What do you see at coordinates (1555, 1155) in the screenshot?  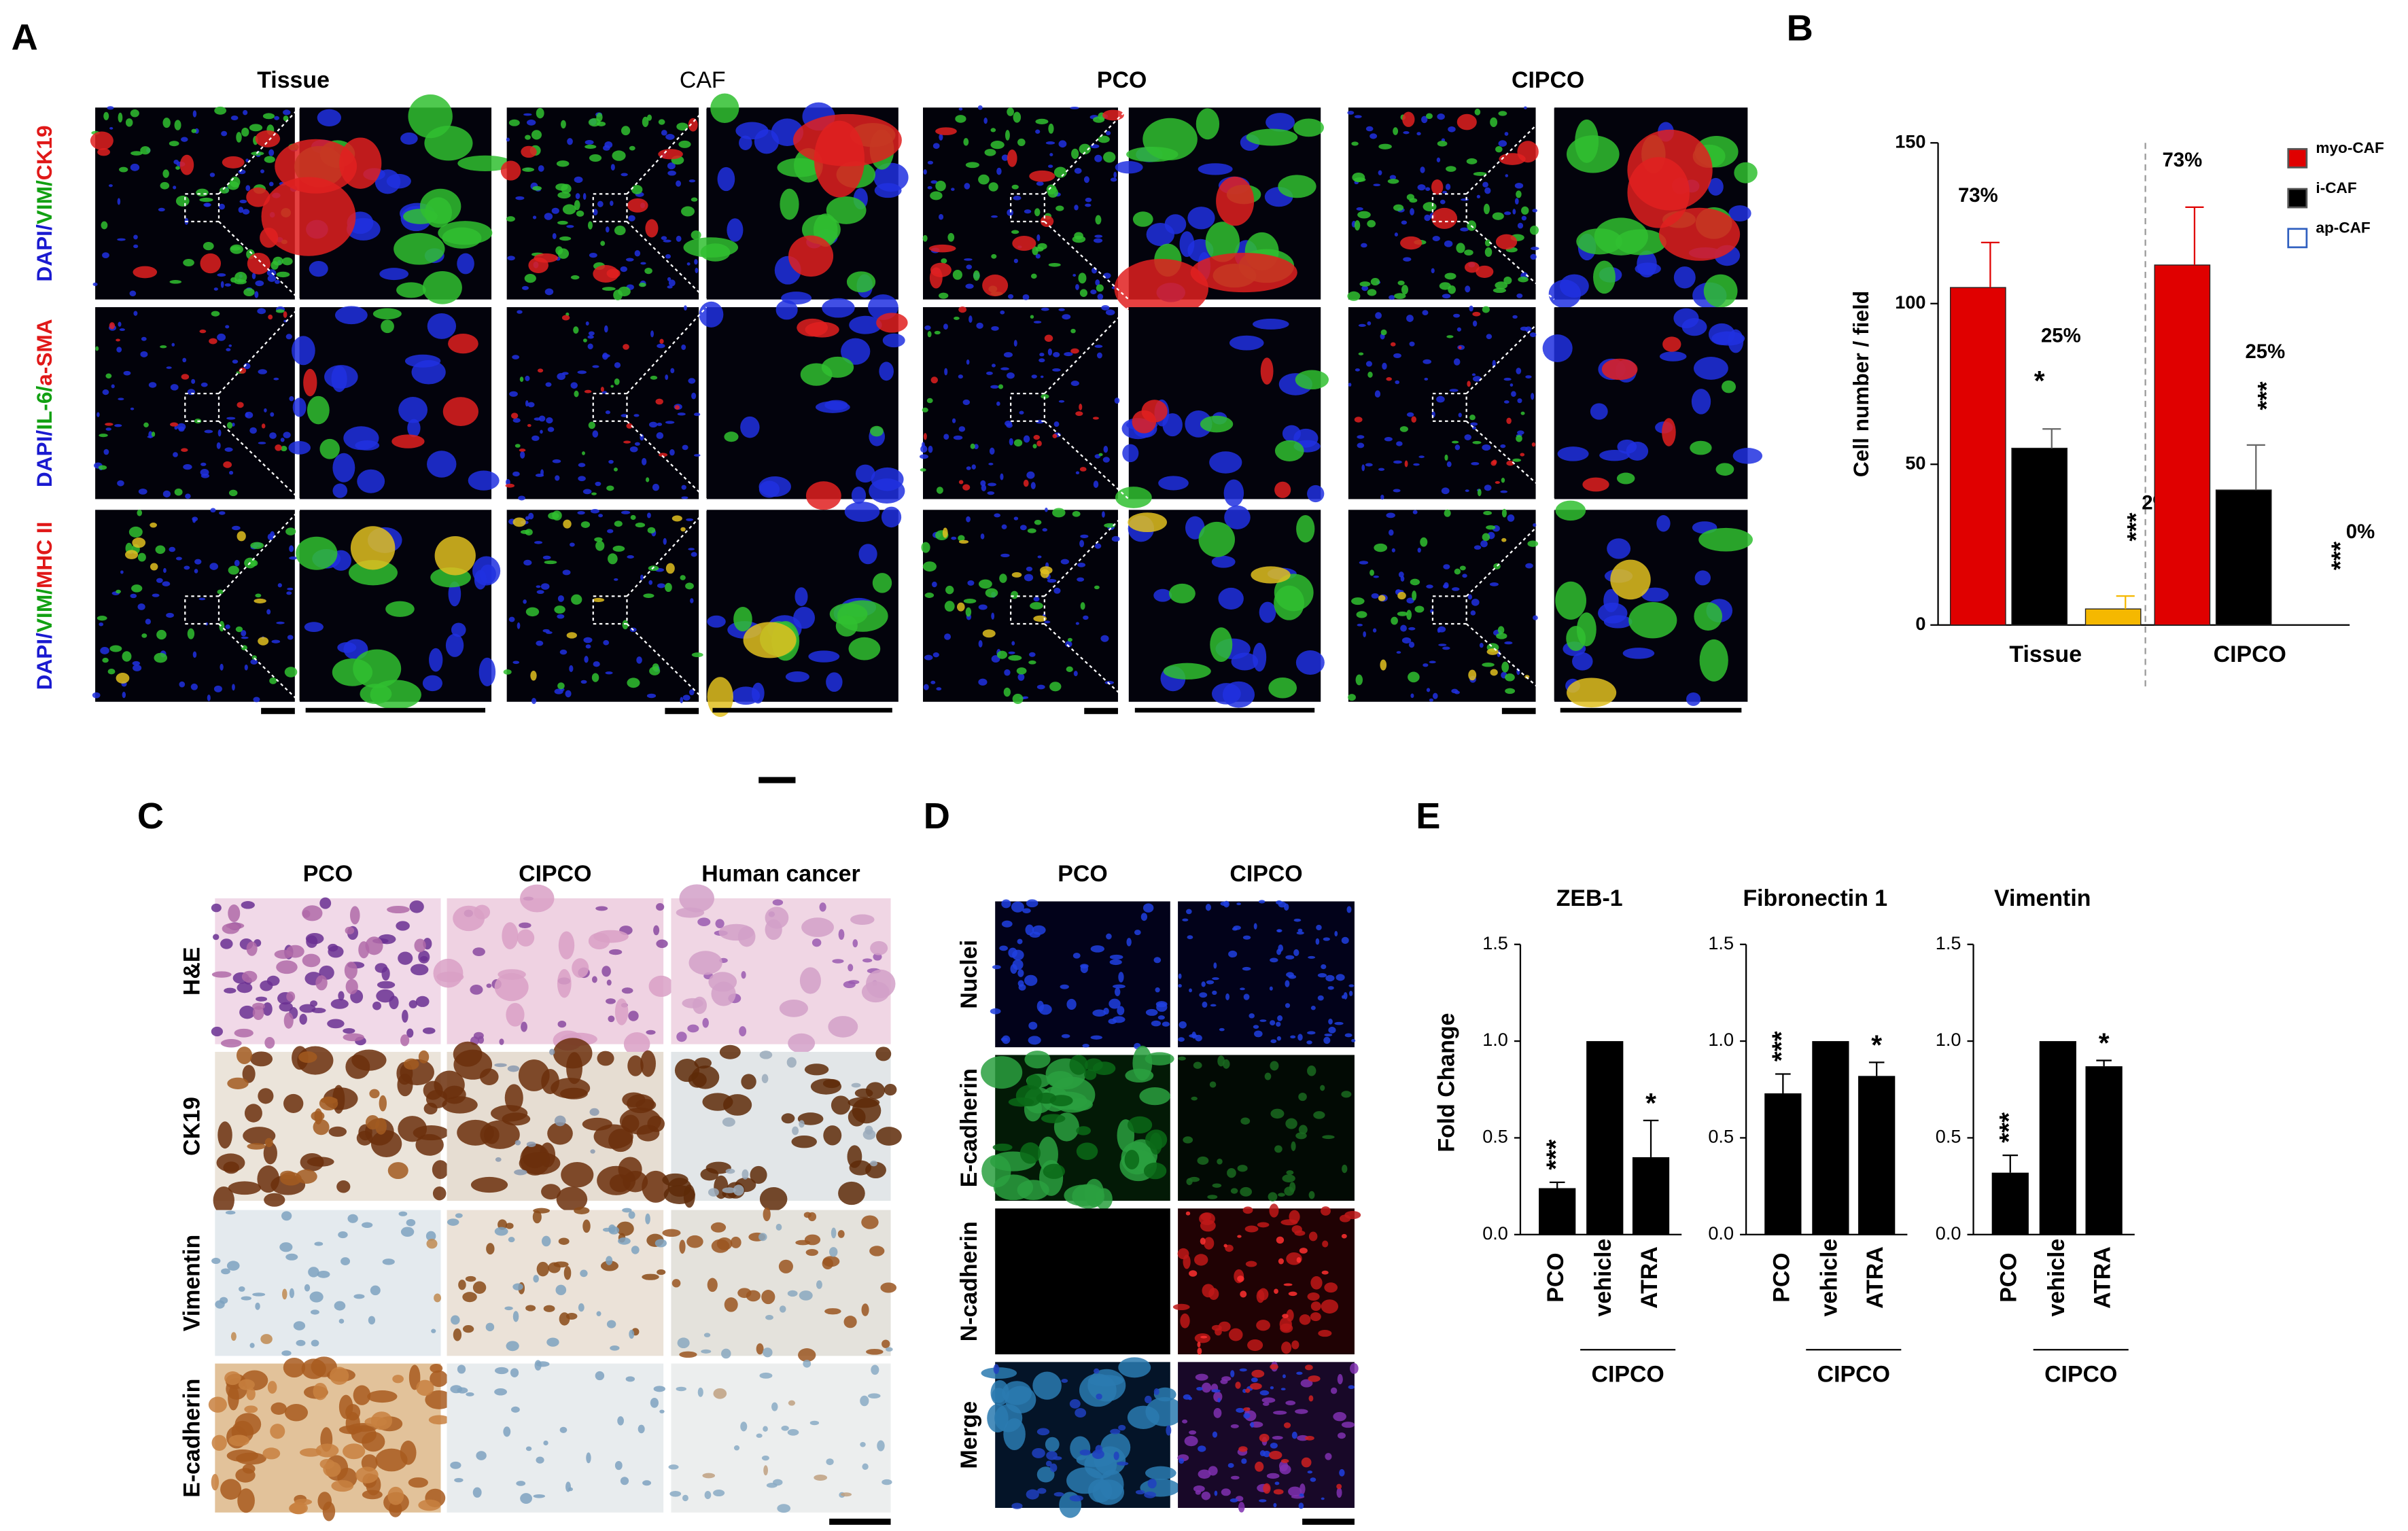 I see `significance: ***` at bounding box center [1555, 1155].